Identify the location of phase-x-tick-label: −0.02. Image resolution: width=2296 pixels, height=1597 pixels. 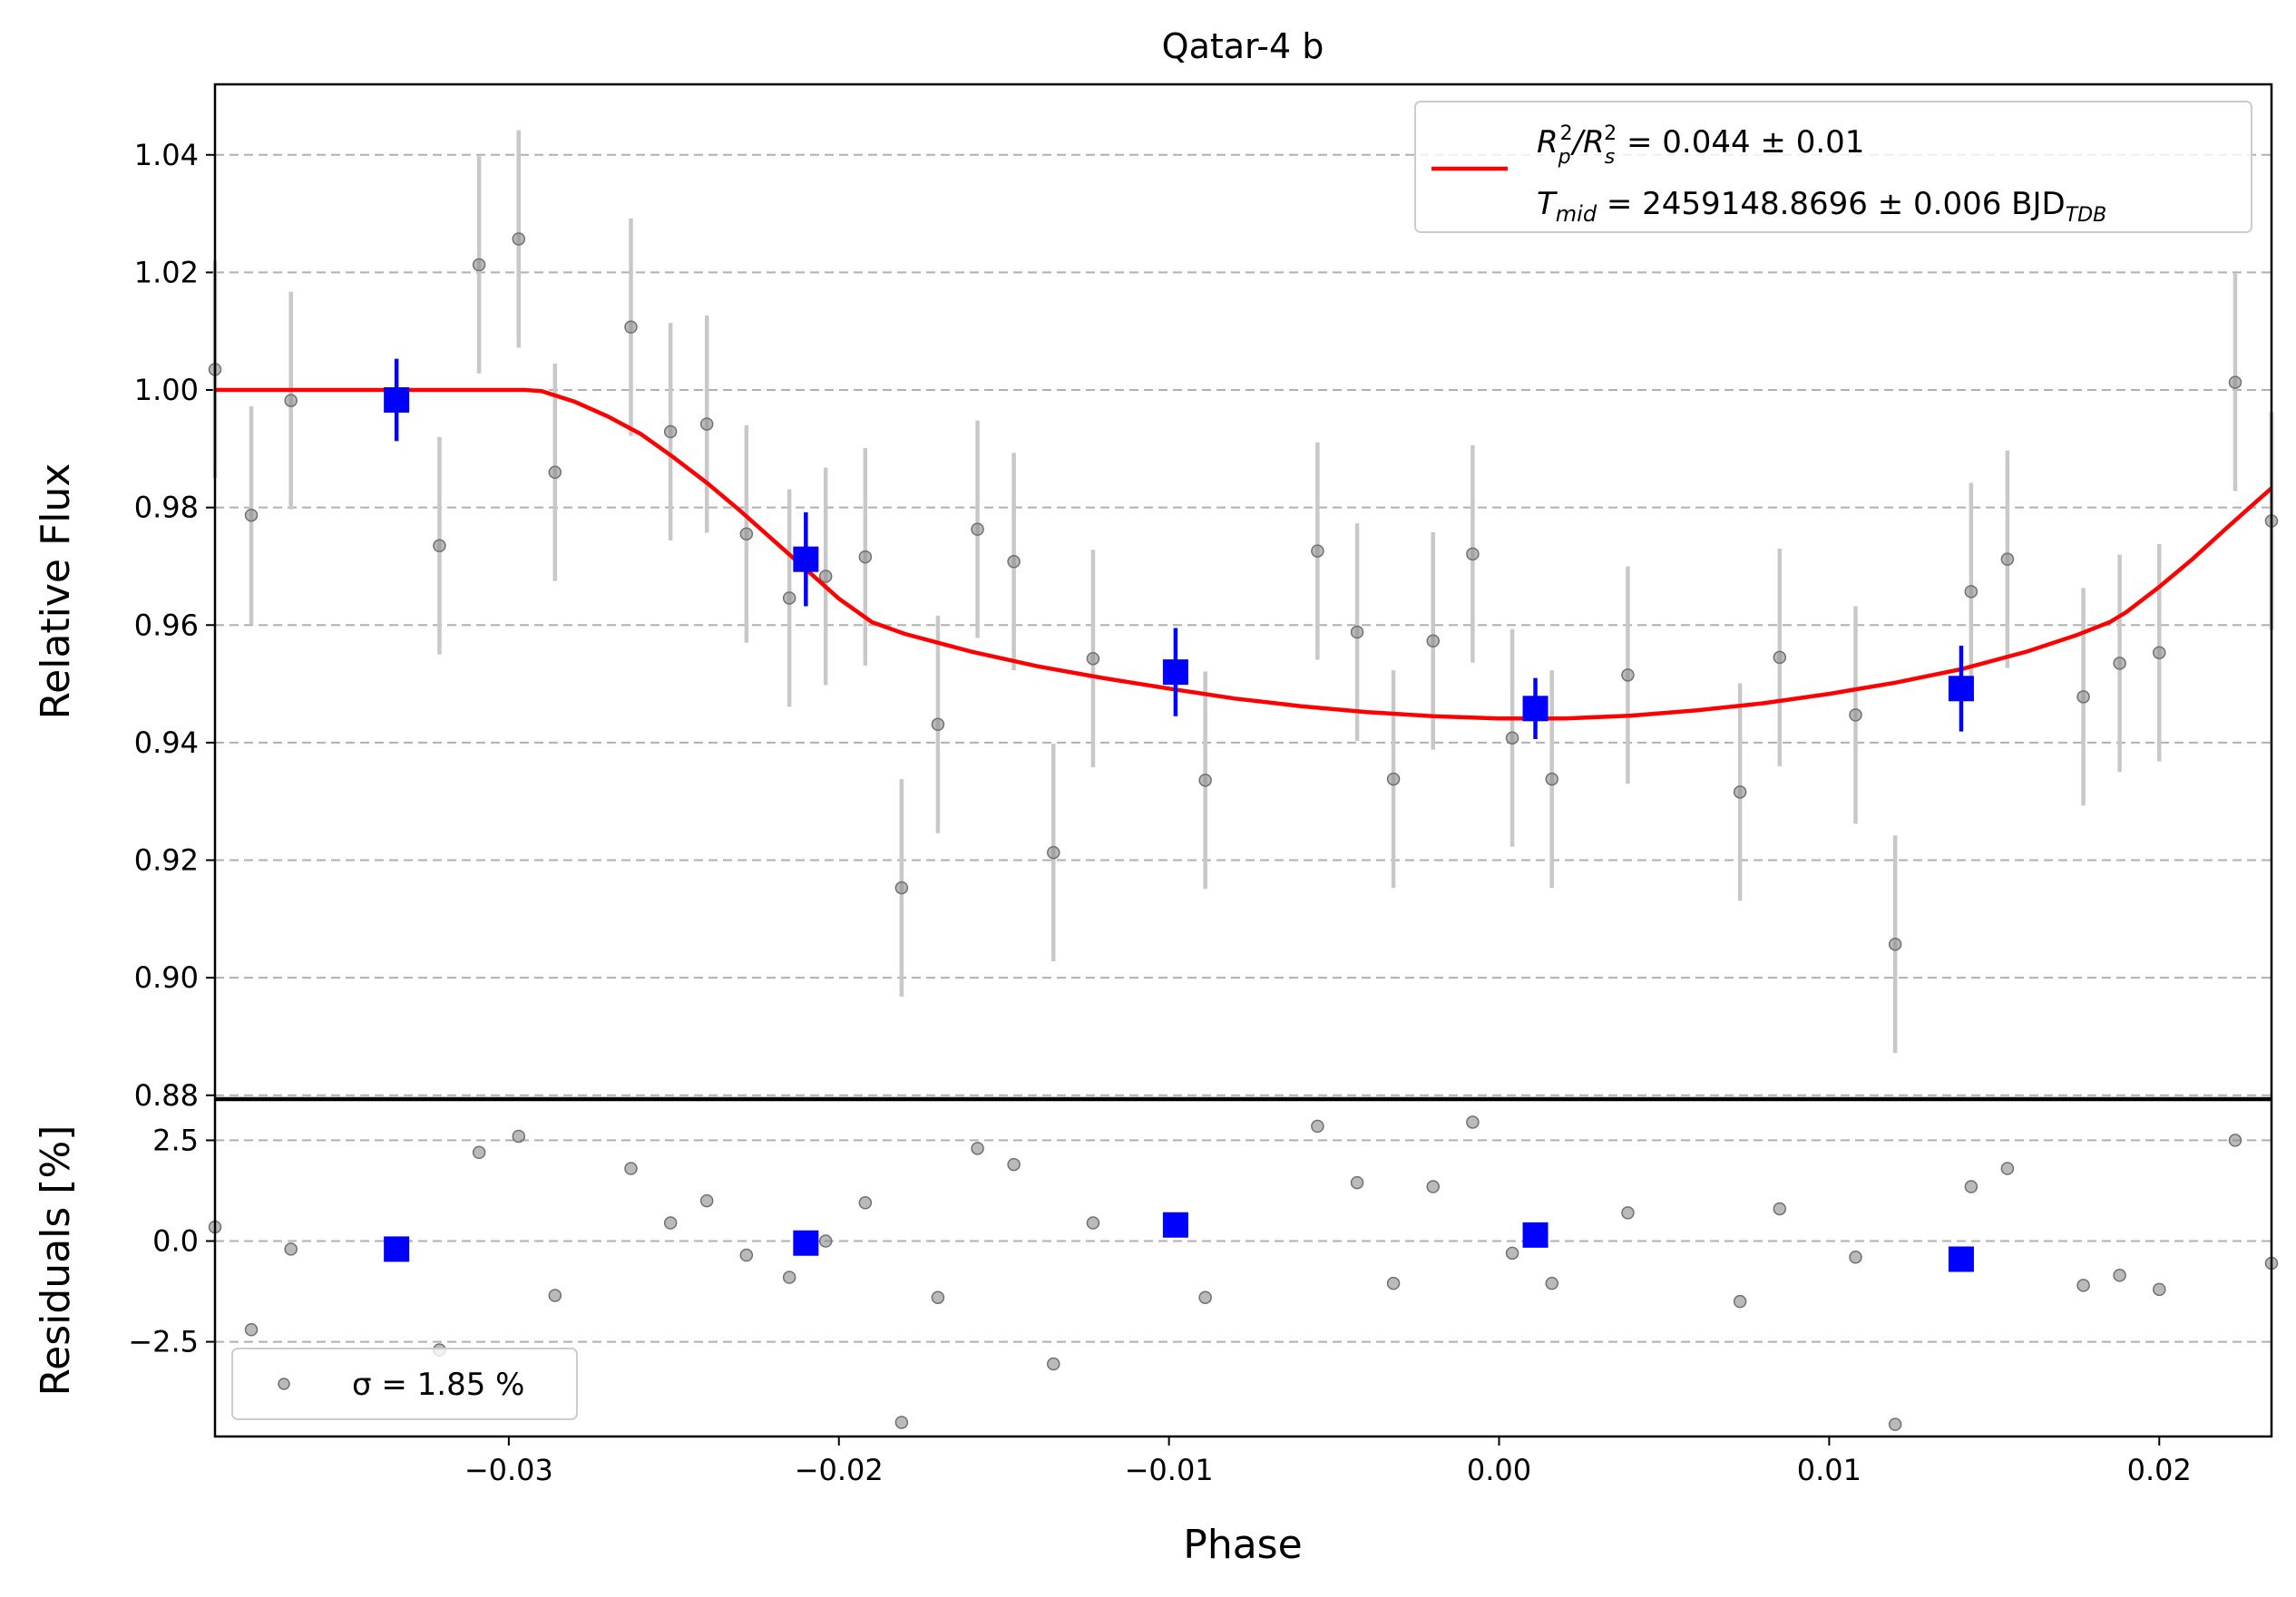
(840, 1470).